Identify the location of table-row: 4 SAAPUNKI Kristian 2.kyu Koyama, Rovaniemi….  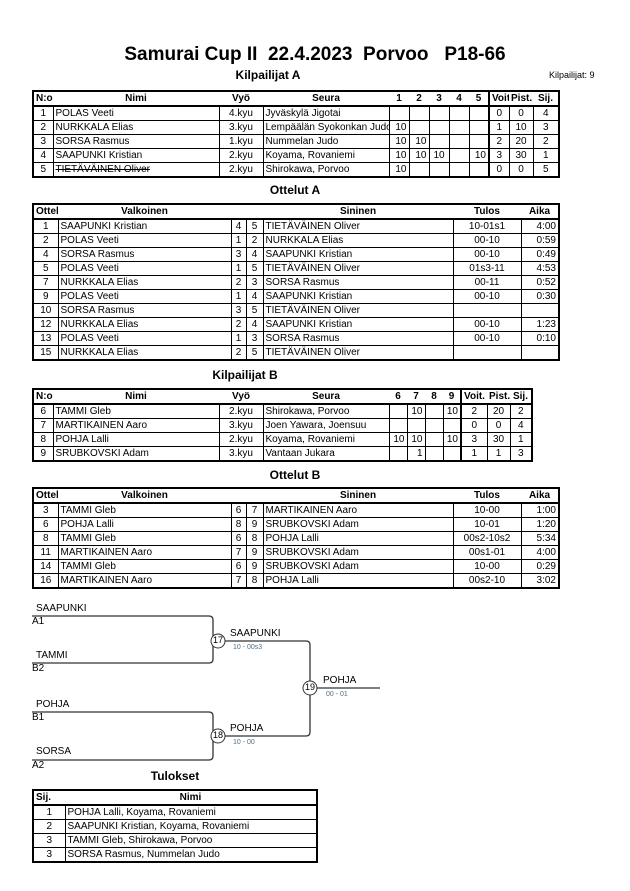
(296, 155).